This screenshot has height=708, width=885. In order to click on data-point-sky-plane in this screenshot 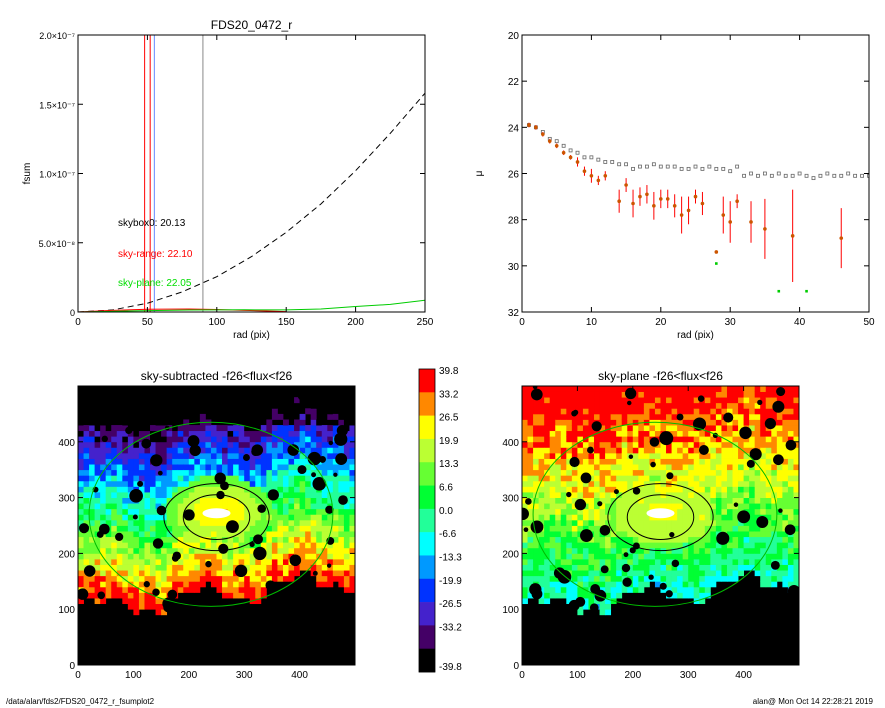, I will do `click(716, 263)`.